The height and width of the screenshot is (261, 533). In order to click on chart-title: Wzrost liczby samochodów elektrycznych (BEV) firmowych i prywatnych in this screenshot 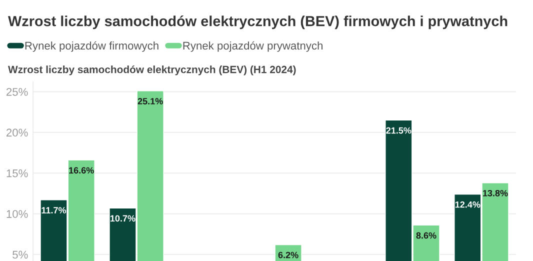, I will do `click(258, 23)`.